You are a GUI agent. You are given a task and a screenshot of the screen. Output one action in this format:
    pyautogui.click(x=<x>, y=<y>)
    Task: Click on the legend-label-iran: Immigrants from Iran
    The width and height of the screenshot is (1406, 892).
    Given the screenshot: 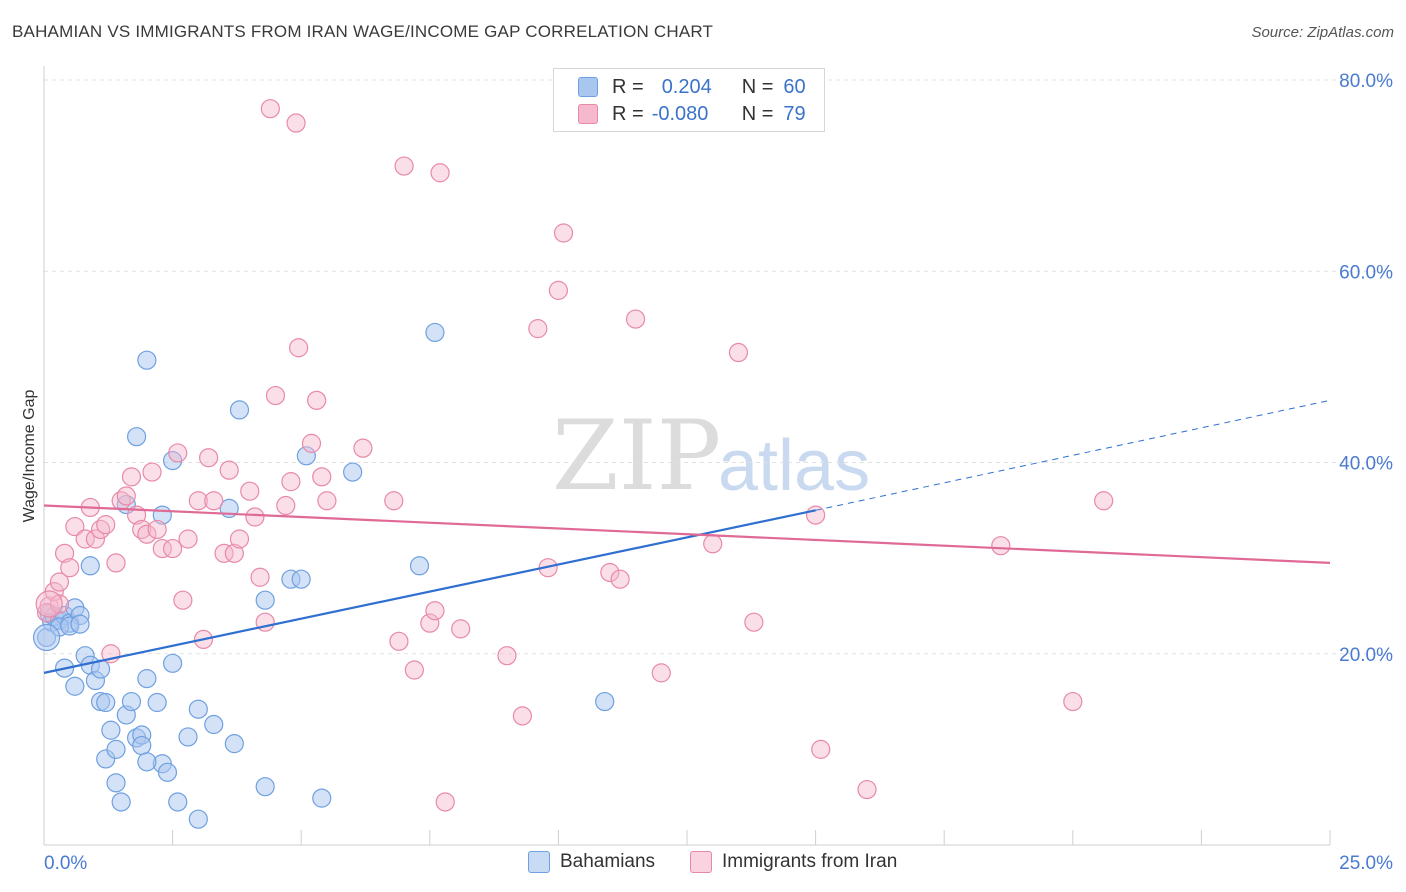 What is the action you would take?
    pyautogui.click(x=810, y=861)
    